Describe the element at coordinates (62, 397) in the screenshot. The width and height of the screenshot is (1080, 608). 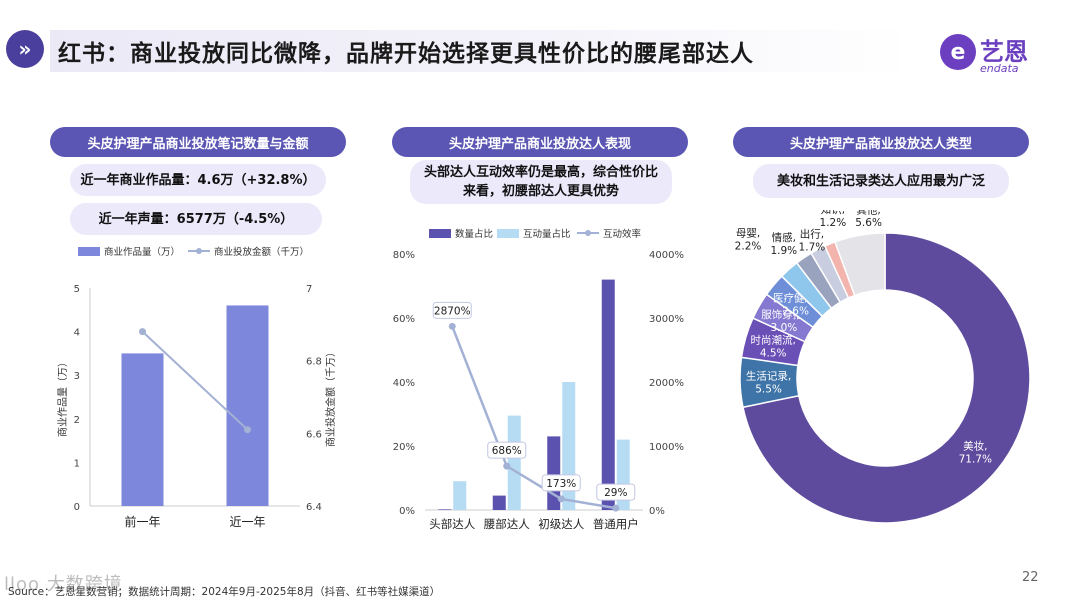
I see `y-axis-title: 商业作品量（万）` at that location.